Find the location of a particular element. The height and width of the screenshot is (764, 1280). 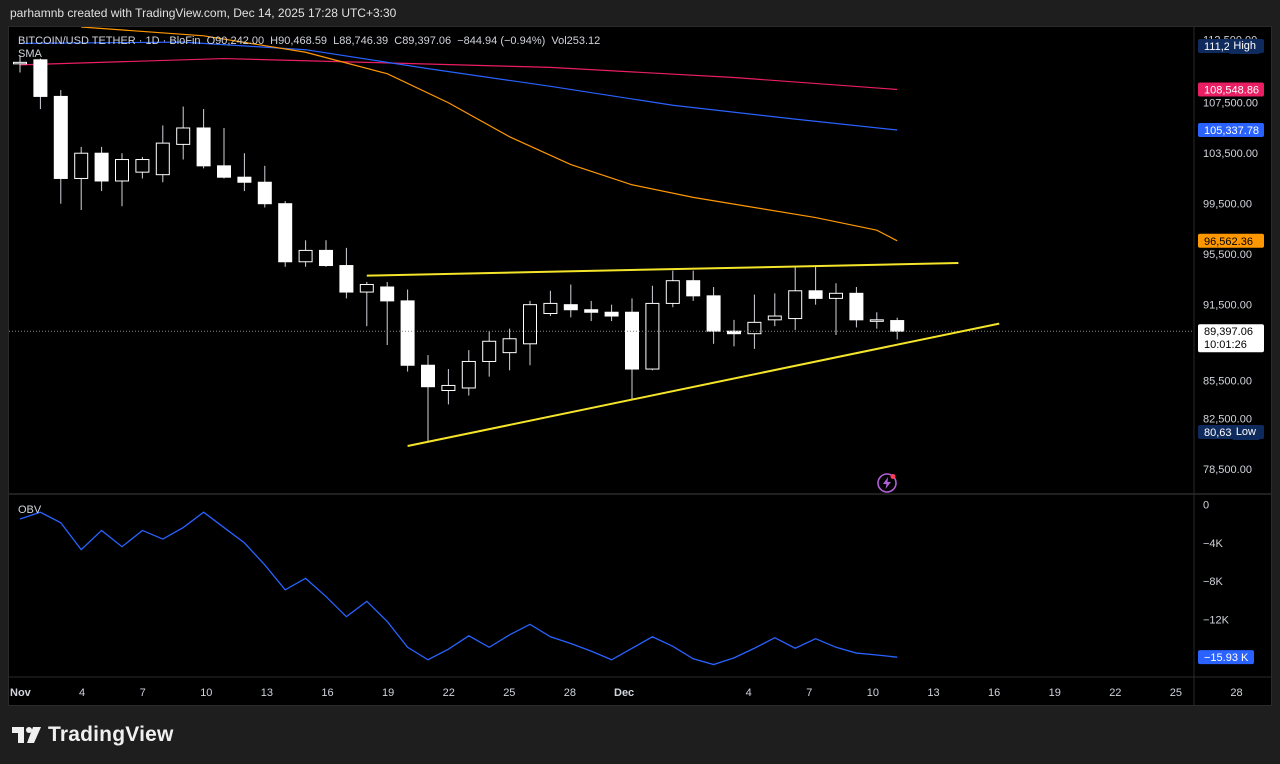

time-axis-label: 28 is located at coordinates (1236, 693).